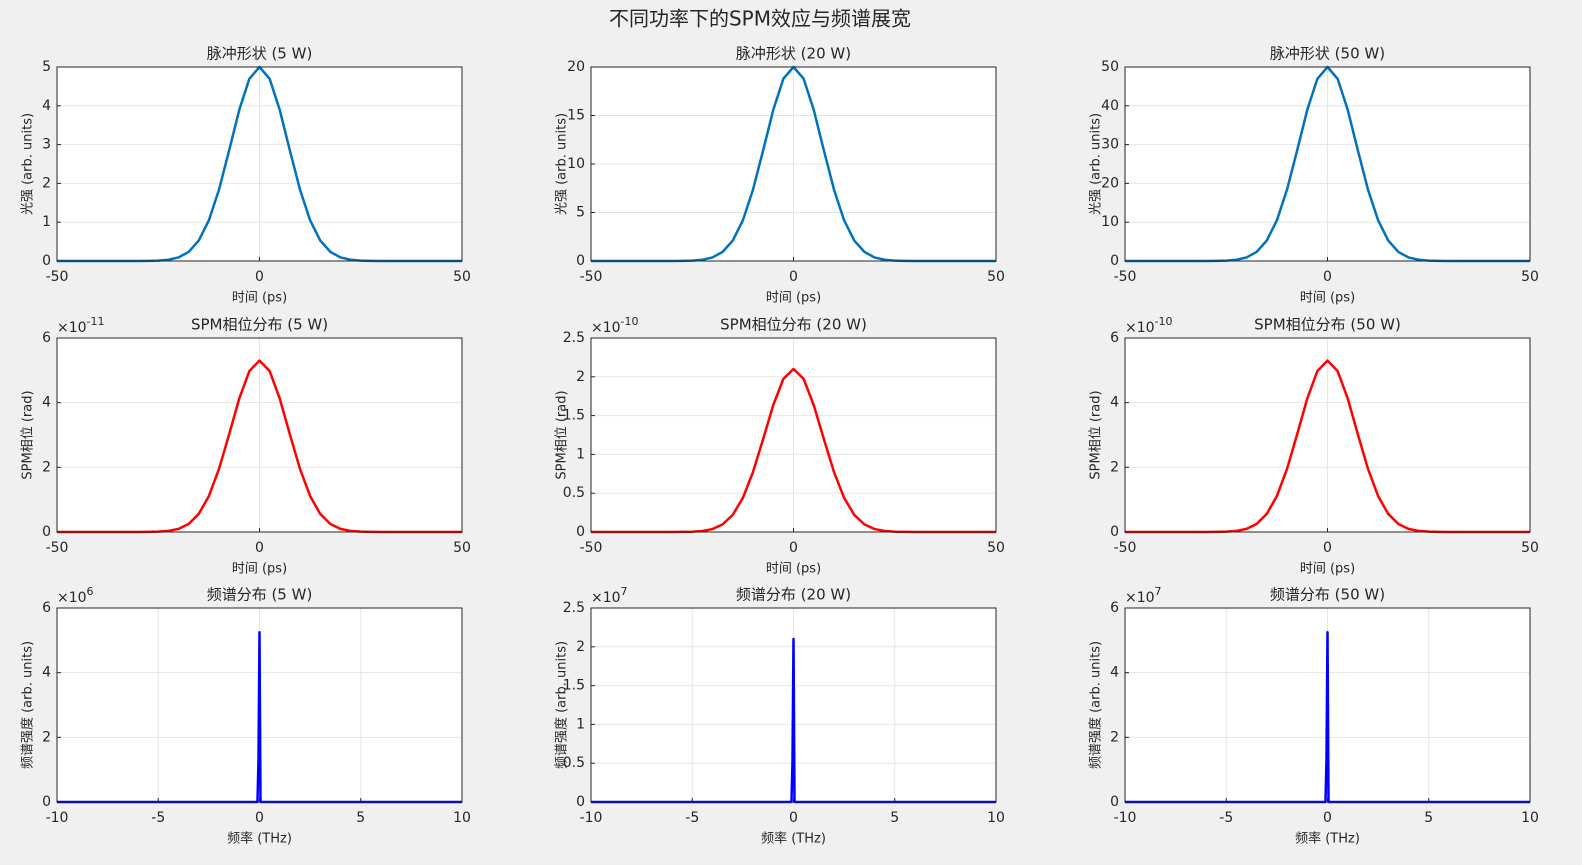  Describe the element at coordinates (1110, 67) in the screenshot. I see `y-tick-label: 50` at that location.